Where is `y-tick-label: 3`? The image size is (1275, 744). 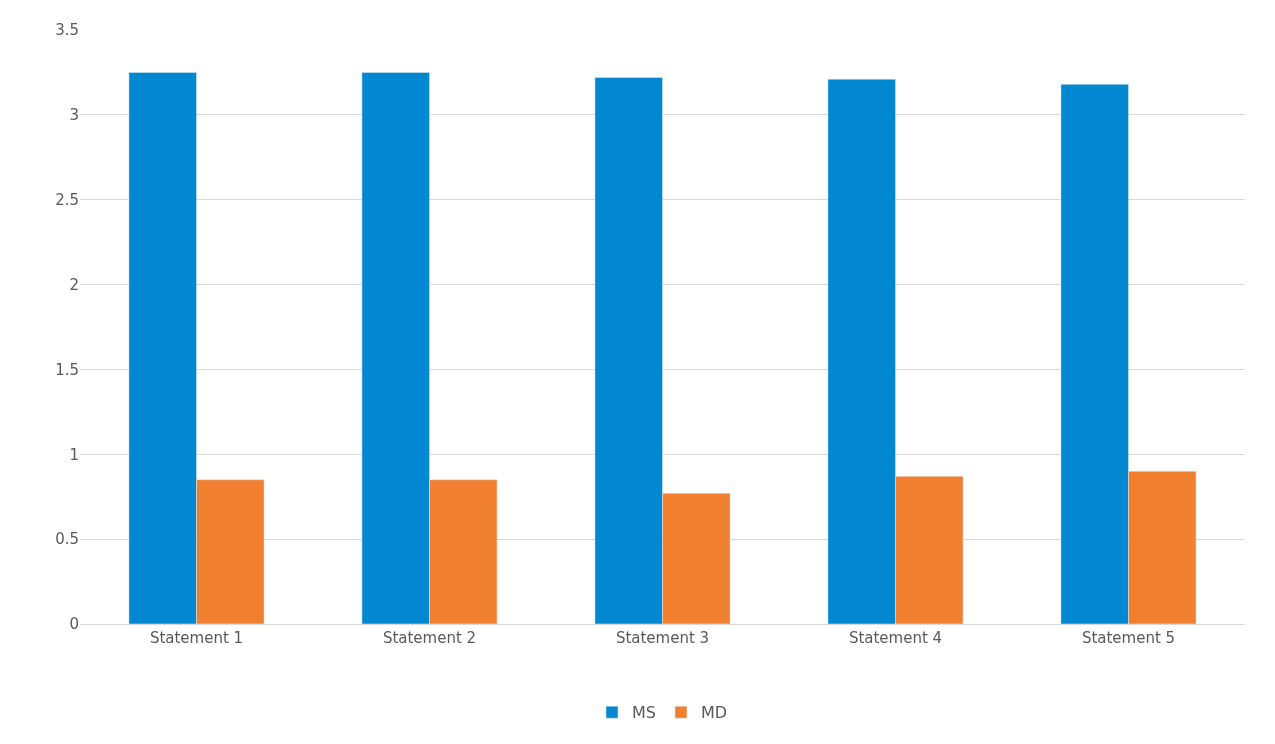 y-tick-label: 3 is located at coordinates (74, 115).